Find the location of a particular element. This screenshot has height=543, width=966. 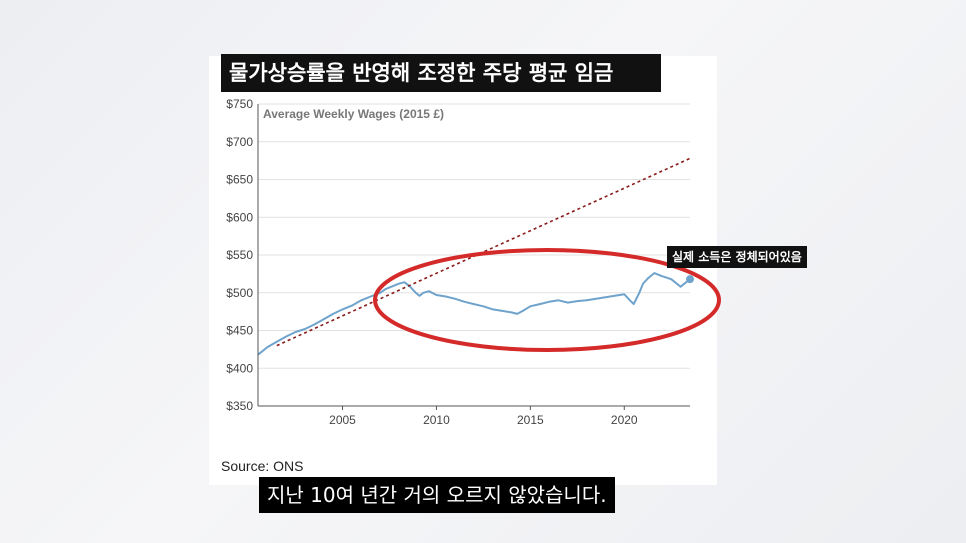

y-tick-label: $400 is located at coordinates (239, 368).